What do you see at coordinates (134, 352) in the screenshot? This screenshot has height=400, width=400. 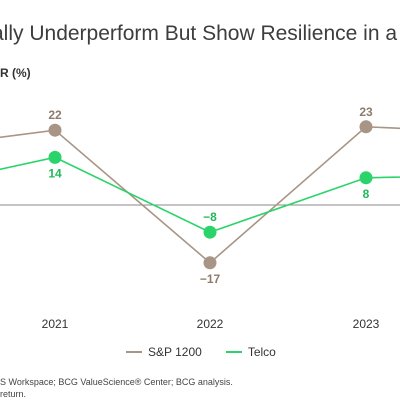 I see `legend-swatch-sp1200` at bounding box center [134, 352].